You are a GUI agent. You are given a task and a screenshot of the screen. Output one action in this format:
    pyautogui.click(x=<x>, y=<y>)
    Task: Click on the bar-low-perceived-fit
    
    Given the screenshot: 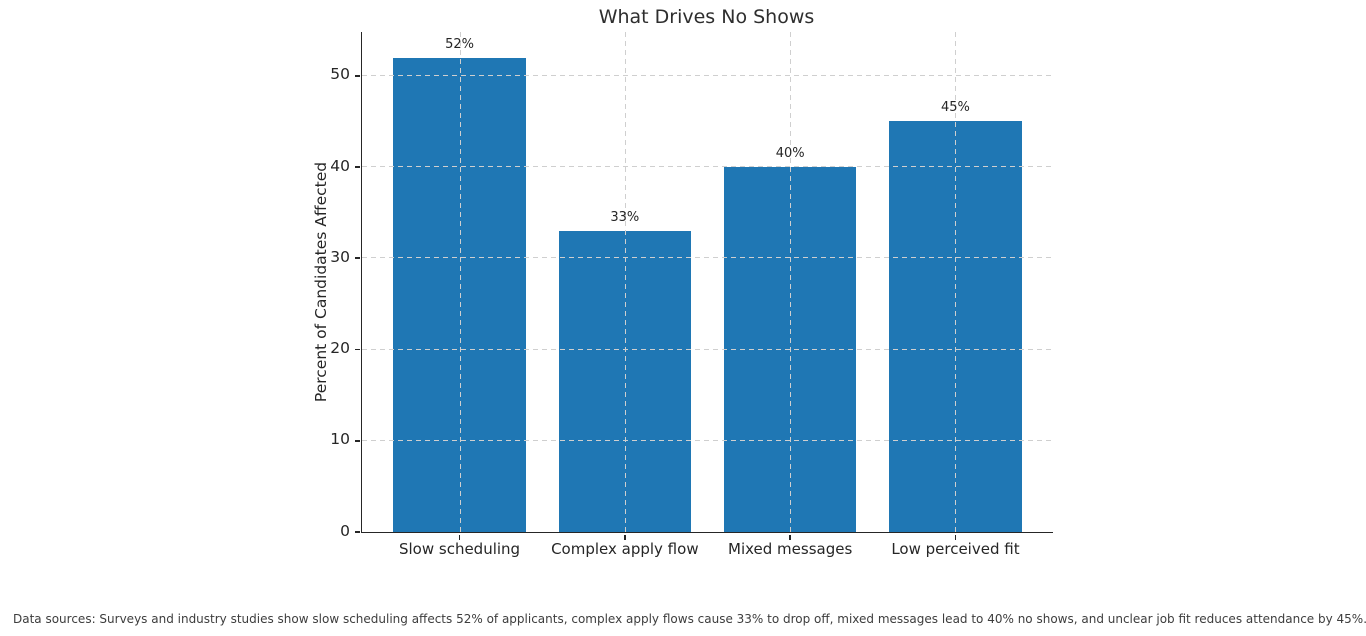 What is the action you would take?
    pyautogui.click(x=955, y=326)
    